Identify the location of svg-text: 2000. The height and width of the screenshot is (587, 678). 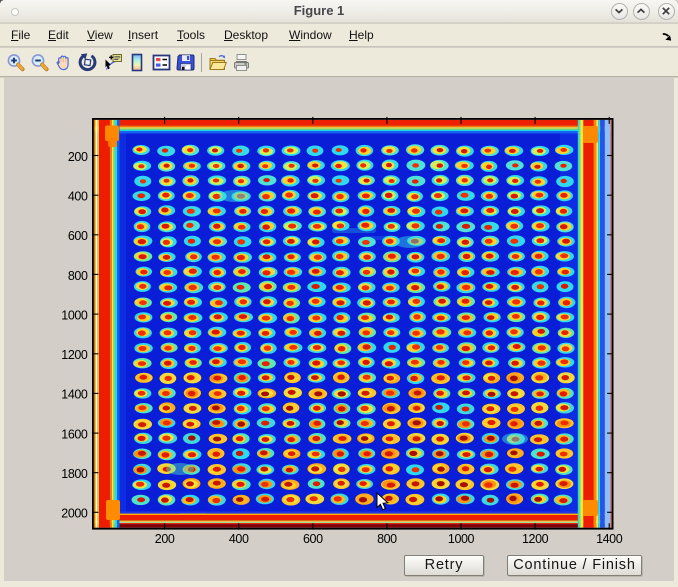
(74, 514).